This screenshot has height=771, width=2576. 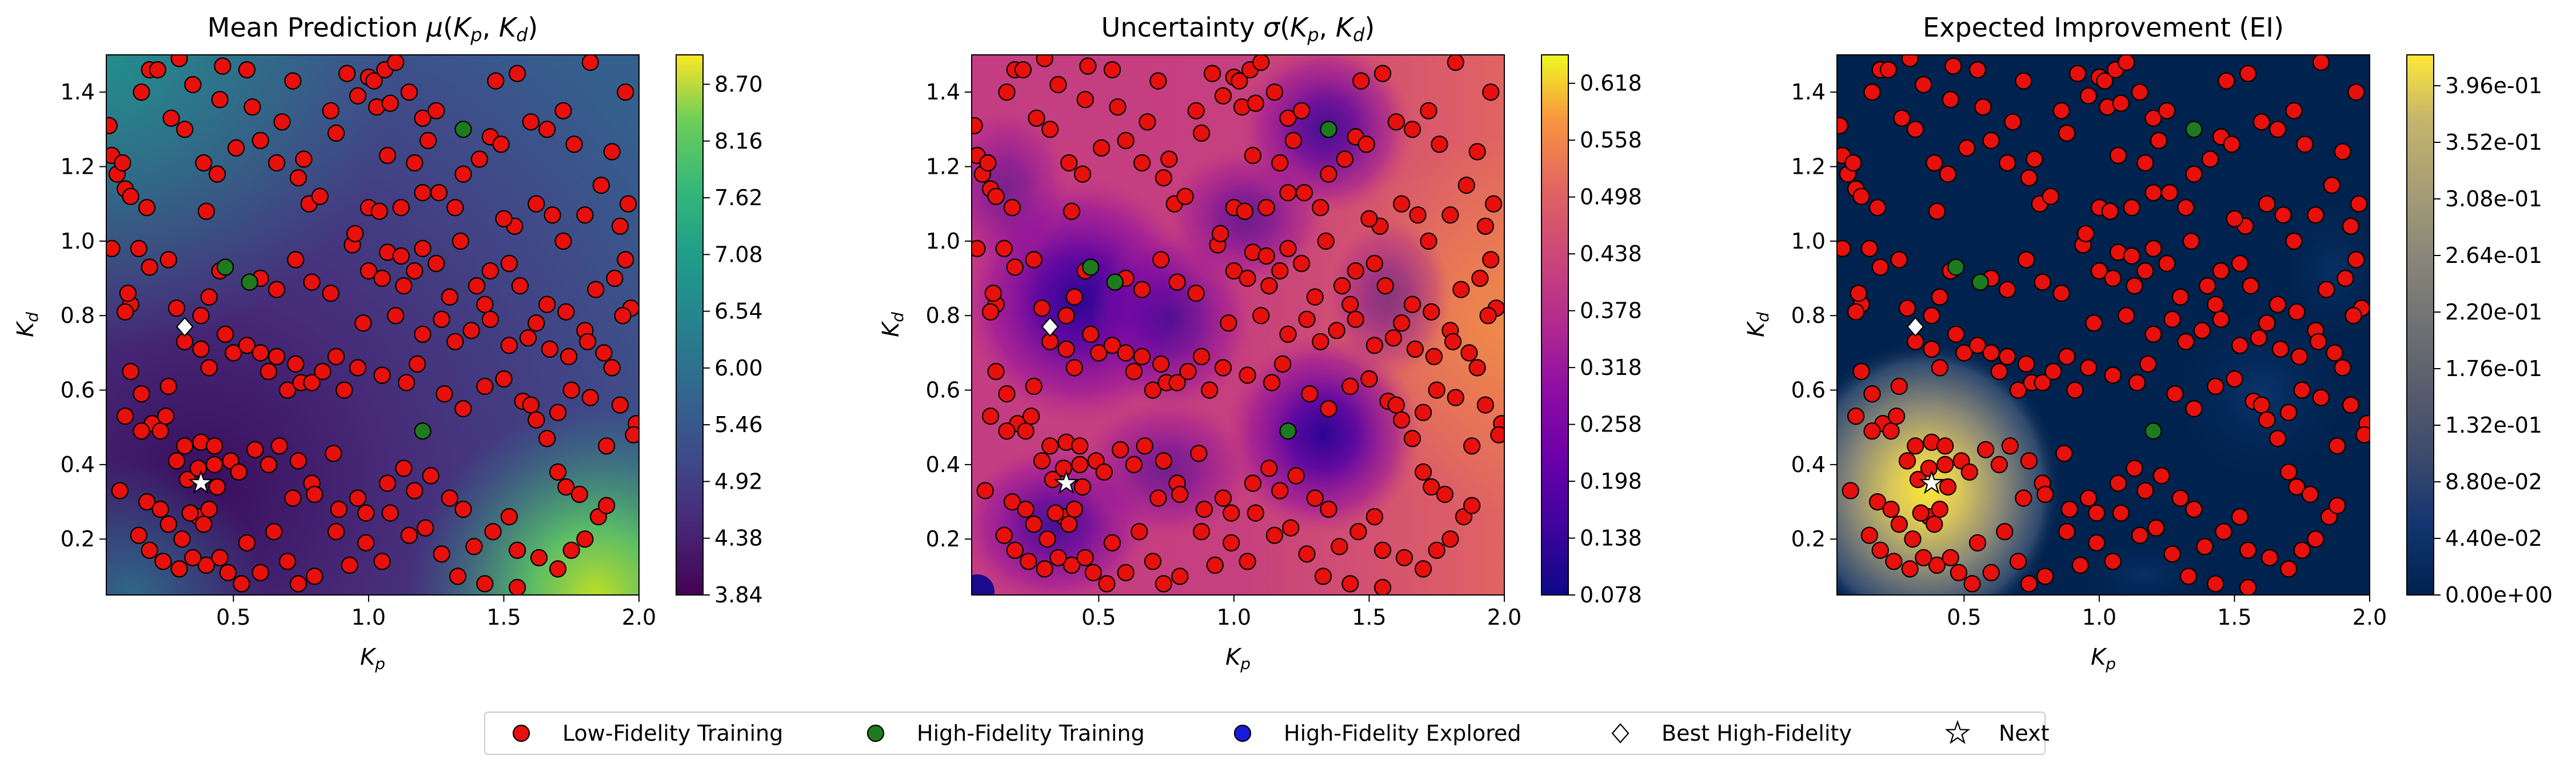 What do you see at coordinates (1555, 325) in the screenshot?
I see `uncertainty-colorbar` at bounding box center [1555, 325].